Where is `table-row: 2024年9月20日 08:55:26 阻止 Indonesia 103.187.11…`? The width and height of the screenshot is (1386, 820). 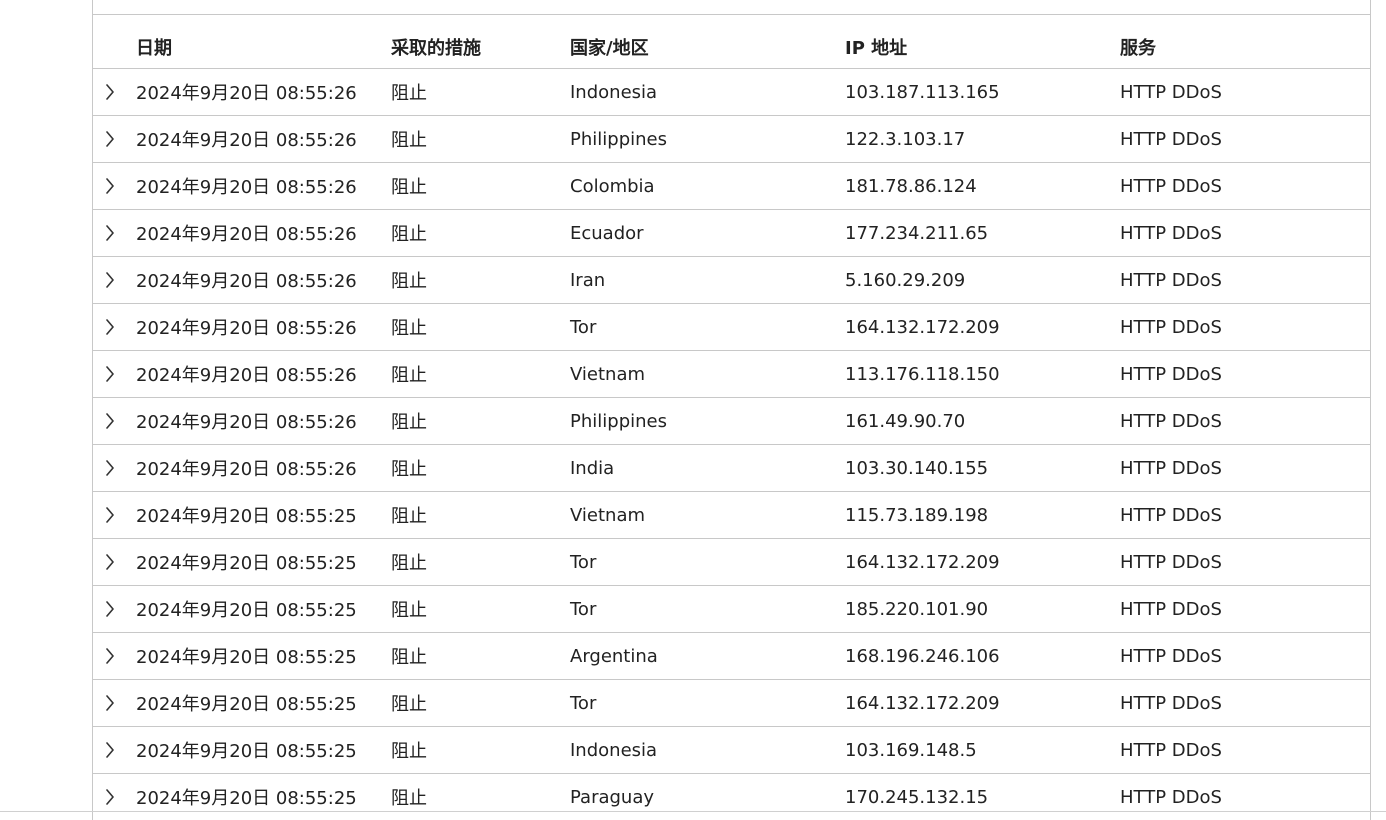
table-row: 2024年9月20日 08:55:26 阻止 Indonesia 103.187.11… is located at coordinates (731, 92).